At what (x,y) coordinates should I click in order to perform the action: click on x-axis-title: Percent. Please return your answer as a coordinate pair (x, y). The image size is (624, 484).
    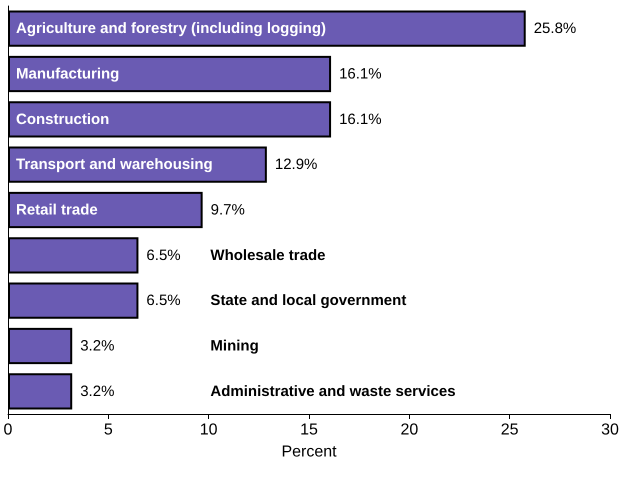
    Looking at the image, I should click on (309, 452).